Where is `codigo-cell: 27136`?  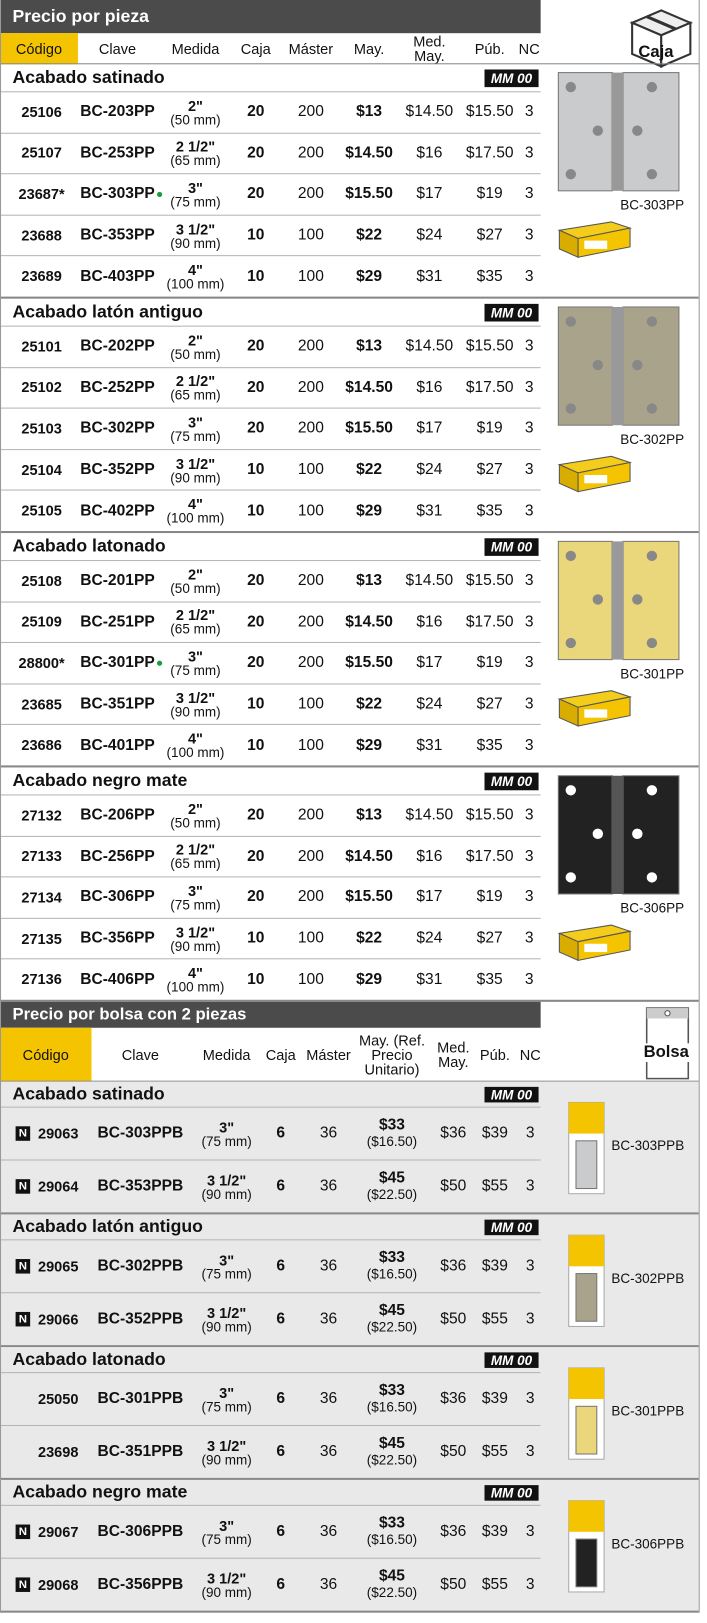
codigo-cell: 27136 is located at coordinates (41, 979).